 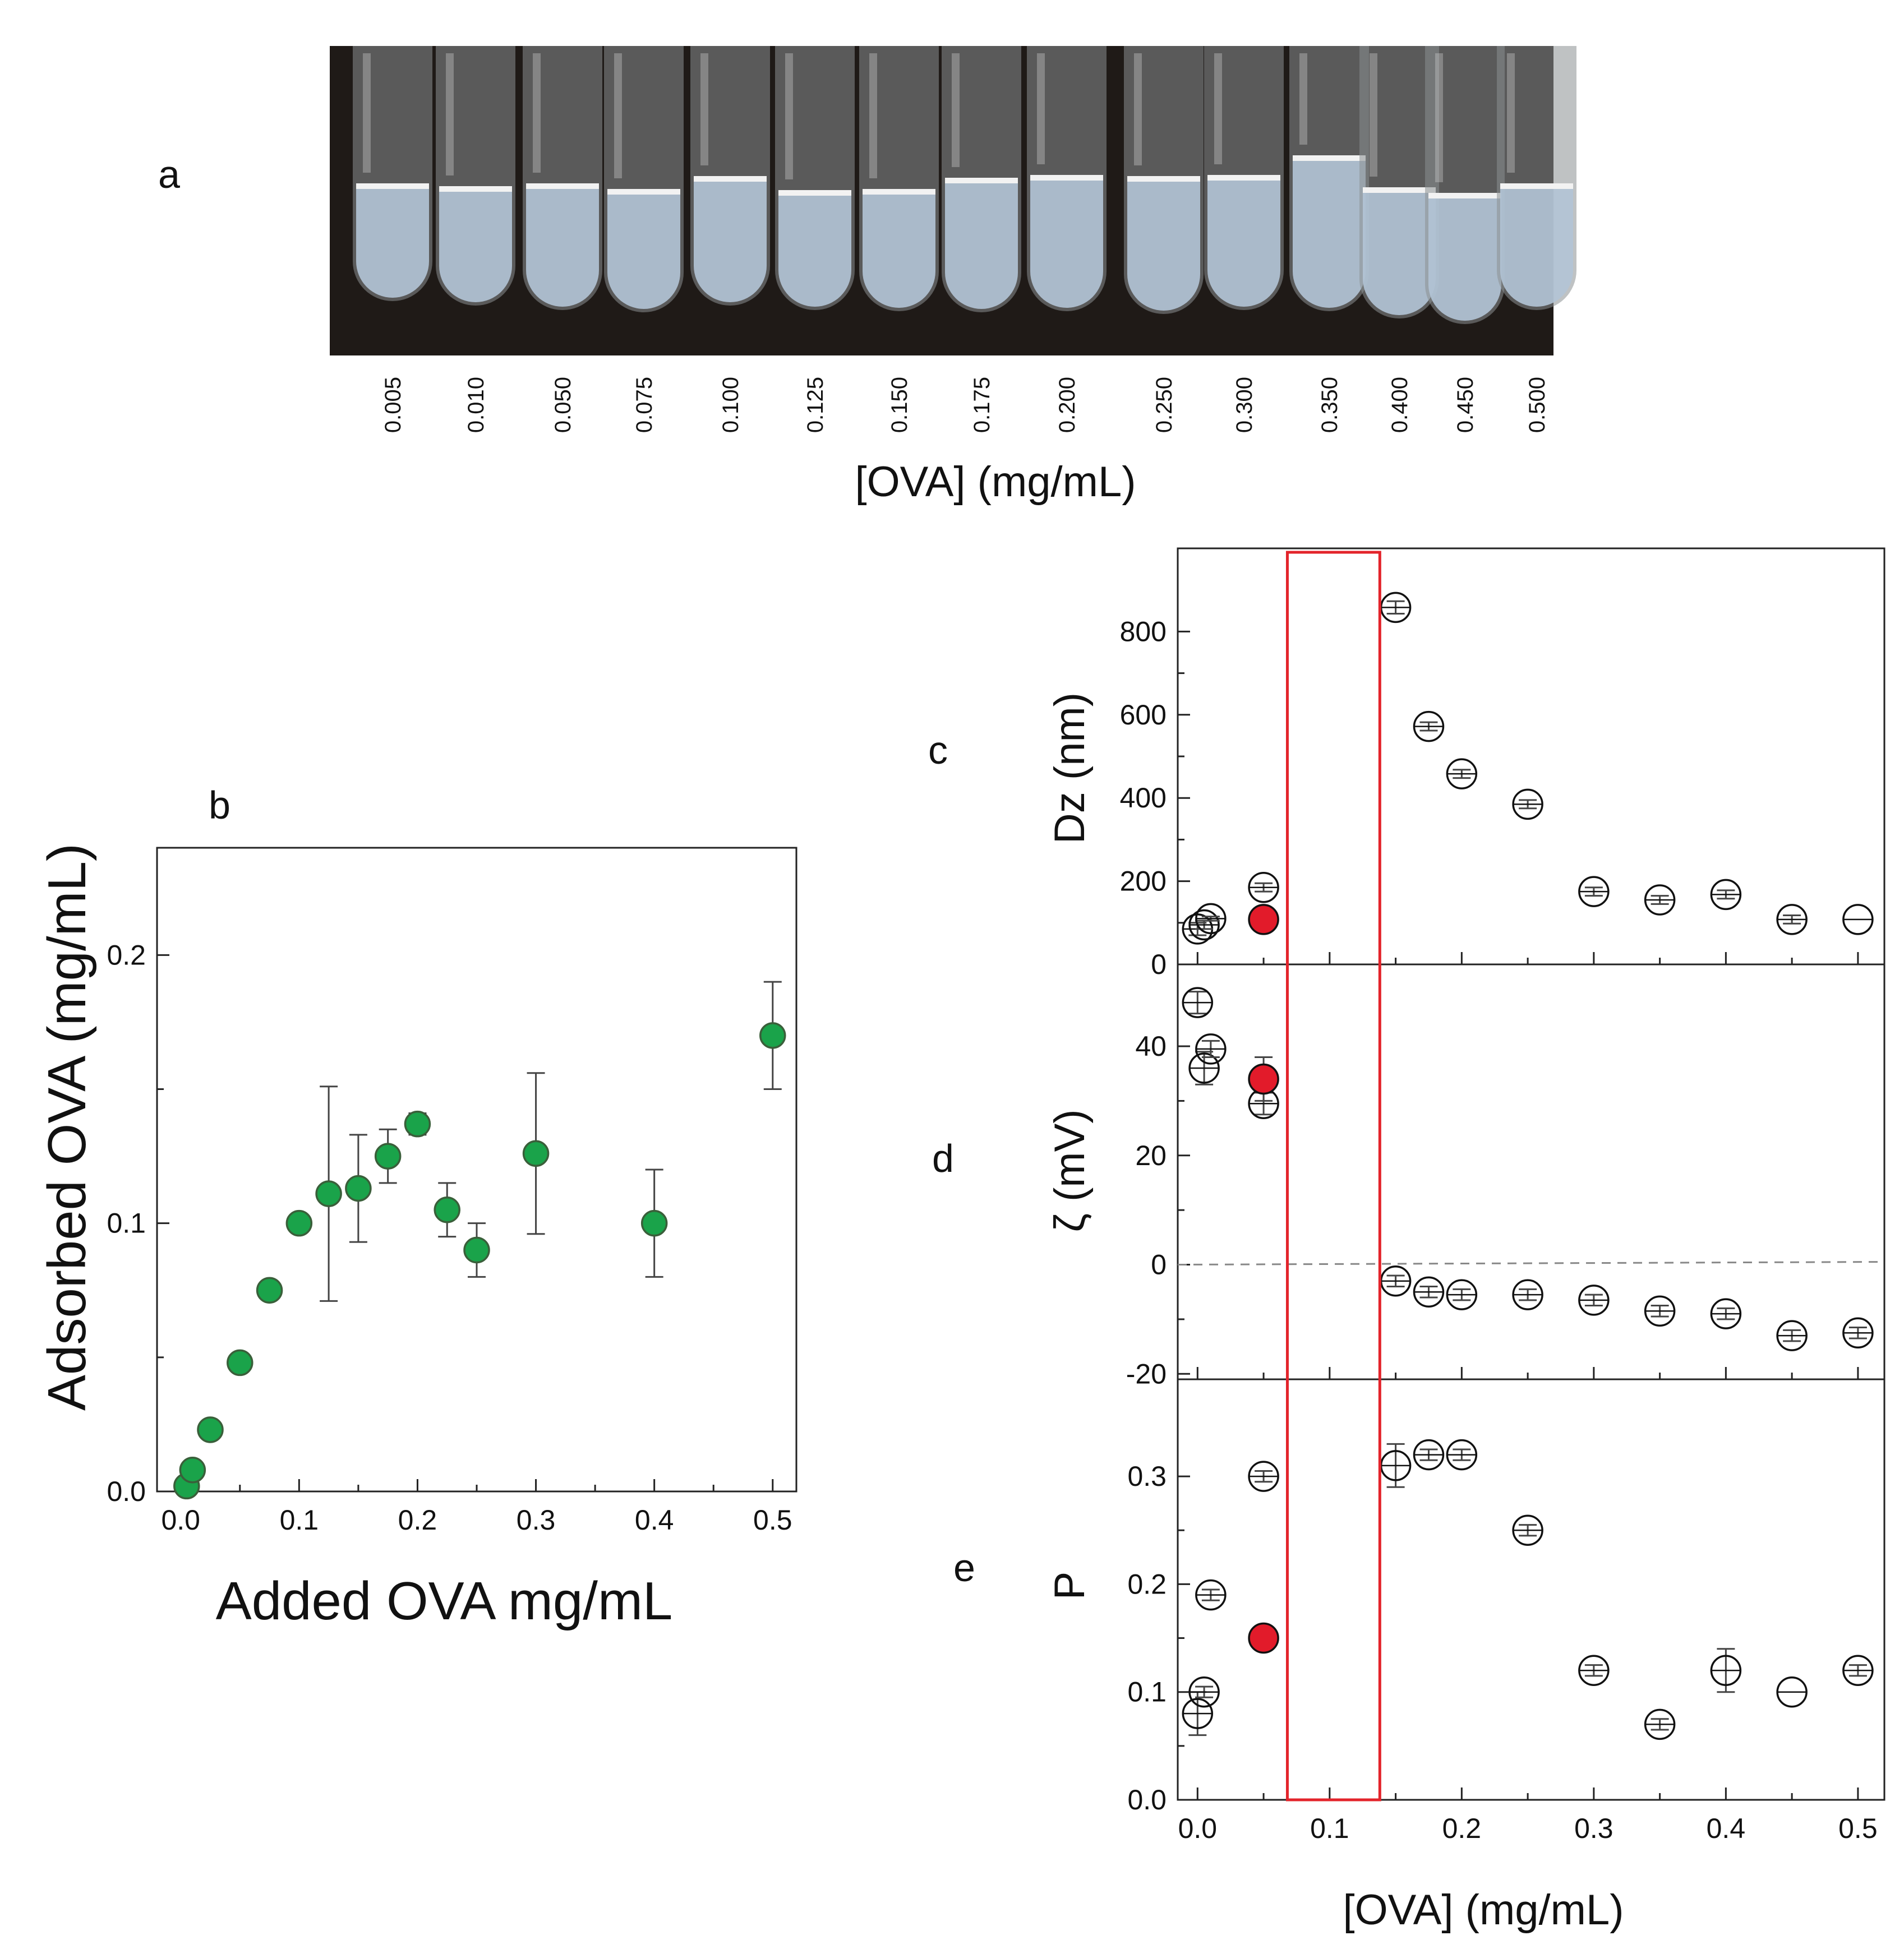 What do you see at coordinates (1147, 1476) in the screenshot?
I see `y-tick-label: 0.3` at bounding box center [1147, 1476].